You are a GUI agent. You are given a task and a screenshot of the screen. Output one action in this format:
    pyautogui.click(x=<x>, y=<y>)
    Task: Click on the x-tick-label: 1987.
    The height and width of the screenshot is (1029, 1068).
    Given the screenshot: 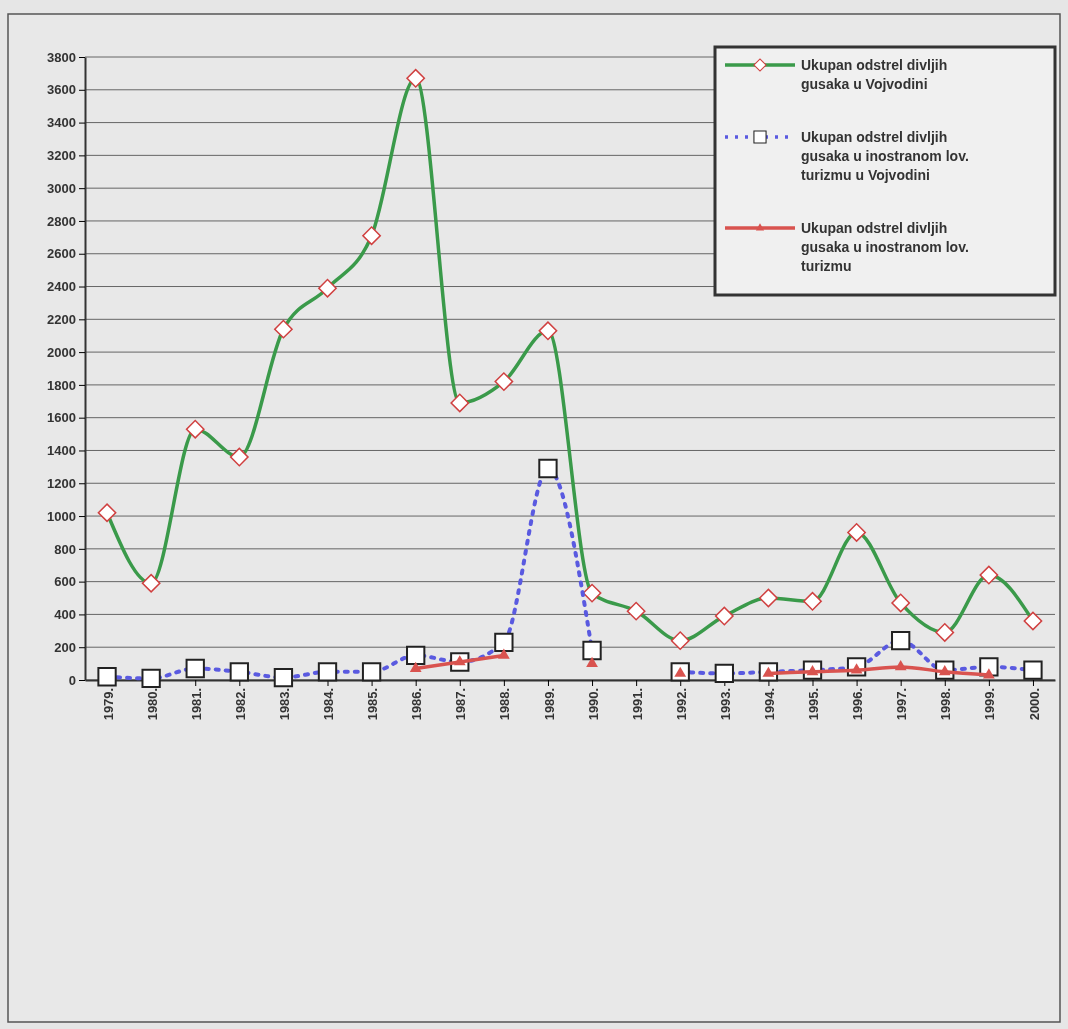 What is the action you would take?
    pyautogui.click(x=461, y=704)
    